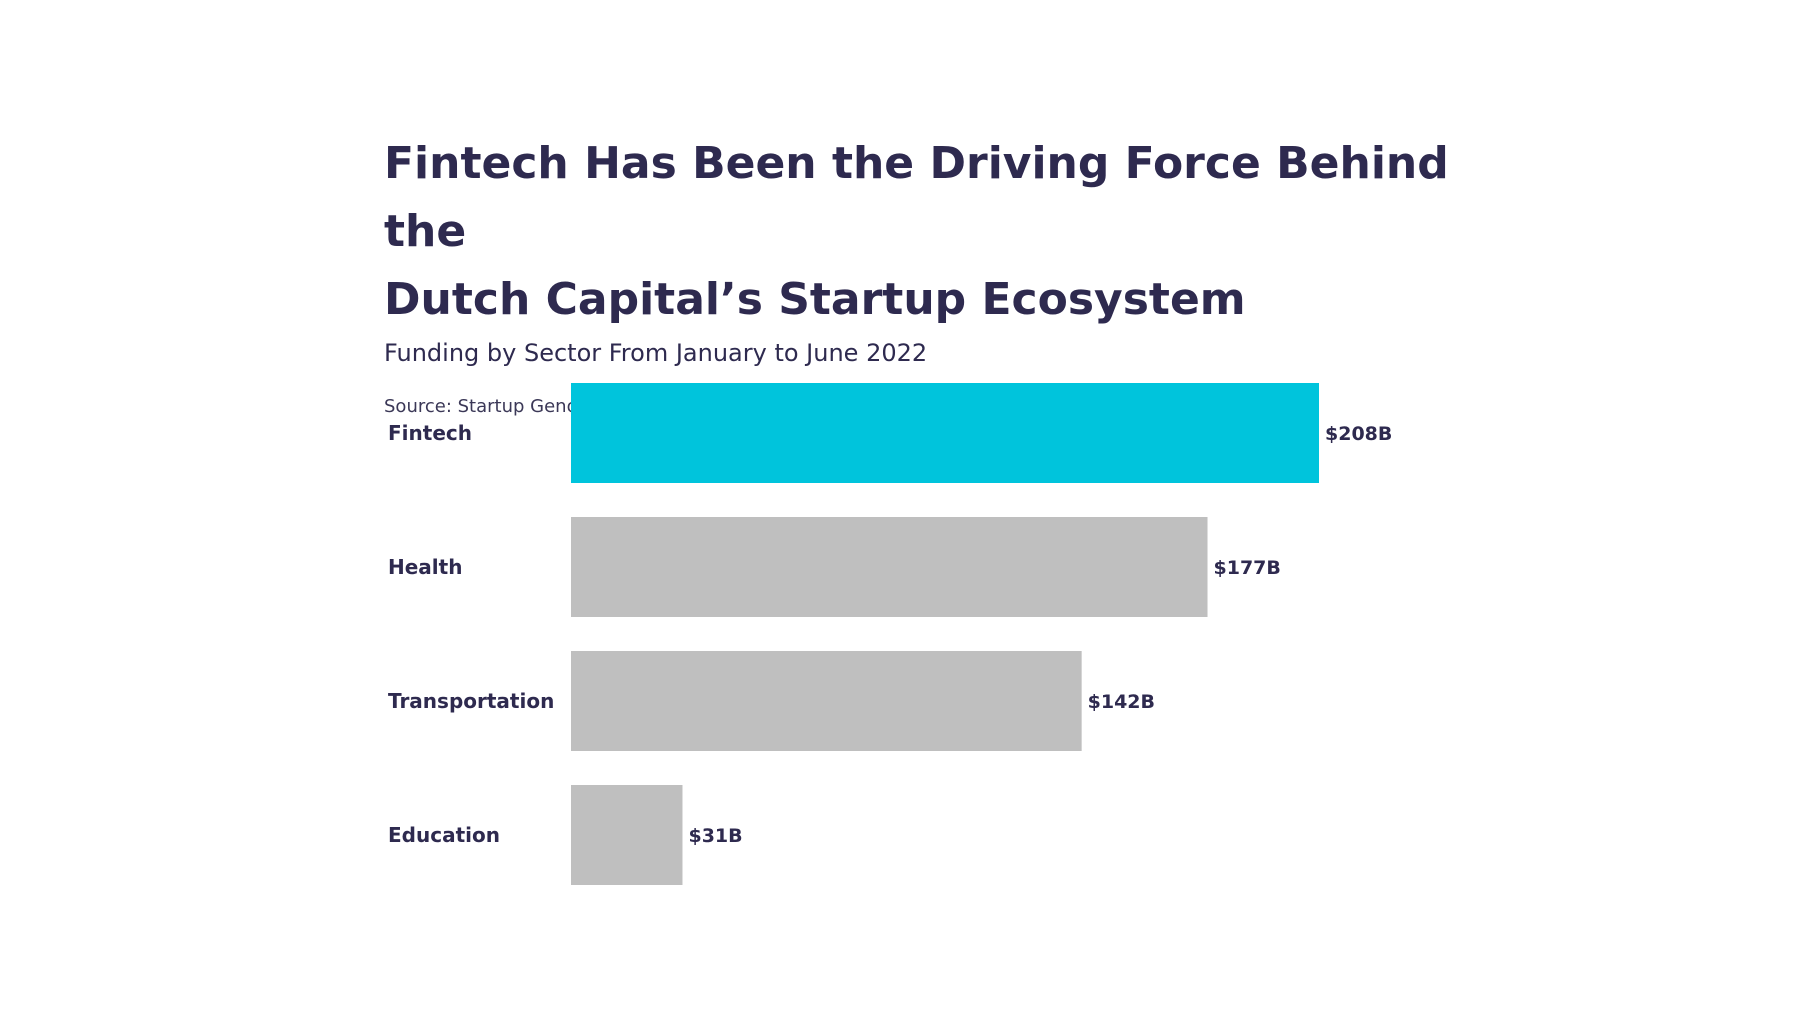 The width and height of the screenshot is (1800, 1020). I want to click on value-label-transportation: $142B, so click(1121, 702).